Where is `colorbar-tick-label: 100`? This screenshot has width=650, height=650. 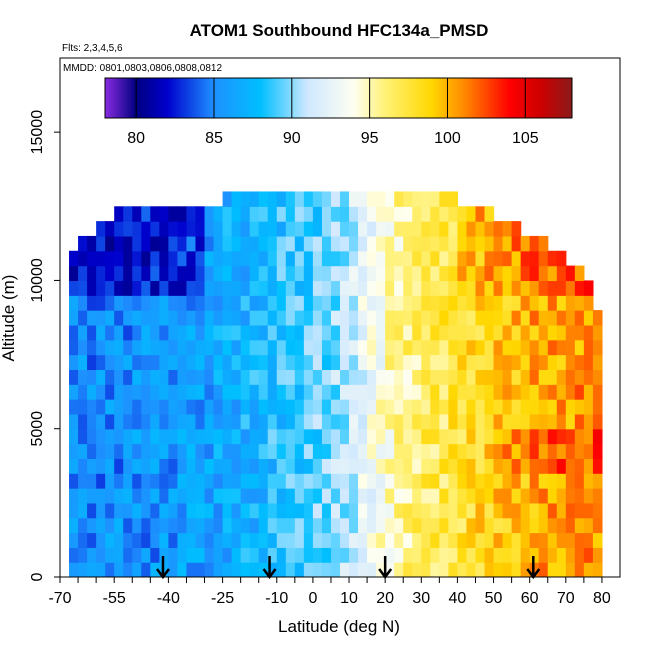 colorbar-tick-label: 100 is located at coordinates (447, 138).